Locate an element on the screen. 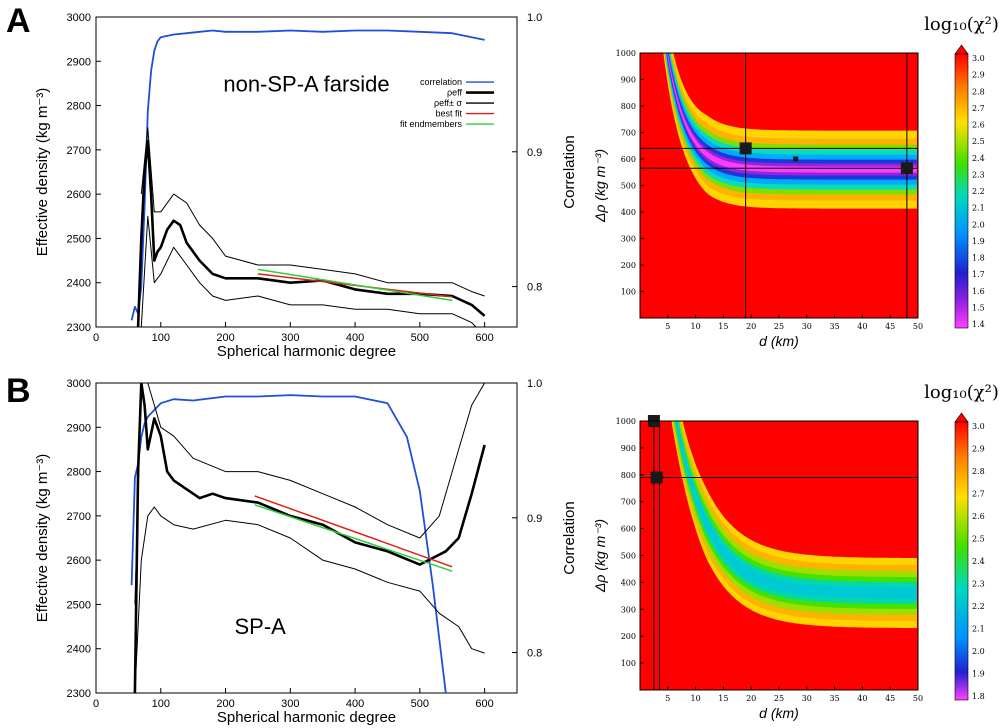 The image size is (1005, 728). x-axis-label: d (km) is located at coordinates (779, 713).